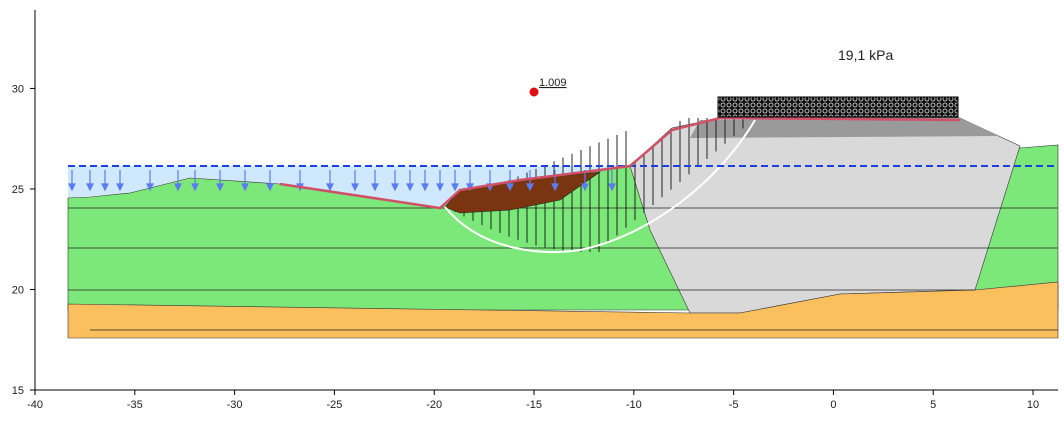 The width and height of the screenshot is (1064, 421). Describe the element at coordinates (434, 405) in the screenshot. I see `x-tick-label: -20` at that location.